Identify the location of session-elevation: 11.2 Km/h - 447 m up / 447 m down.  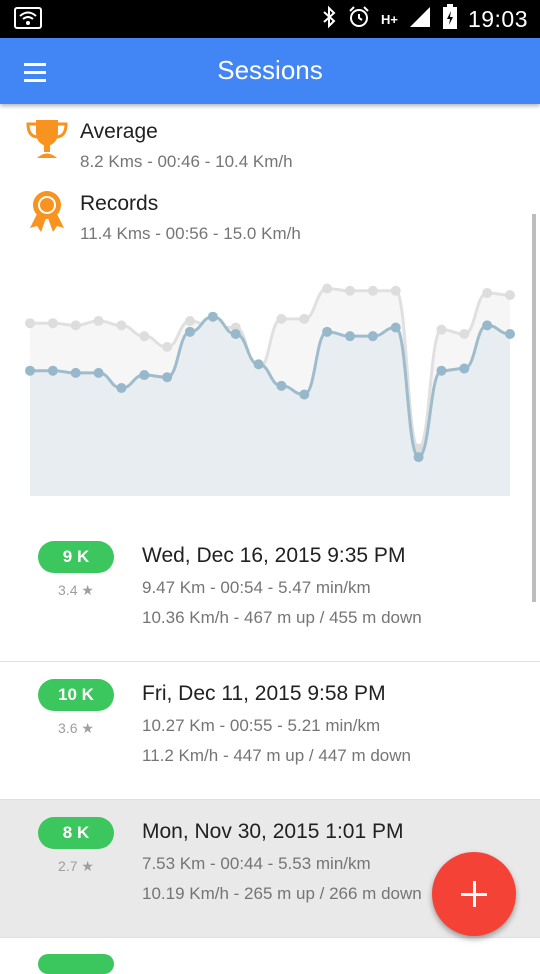
(276, 755).